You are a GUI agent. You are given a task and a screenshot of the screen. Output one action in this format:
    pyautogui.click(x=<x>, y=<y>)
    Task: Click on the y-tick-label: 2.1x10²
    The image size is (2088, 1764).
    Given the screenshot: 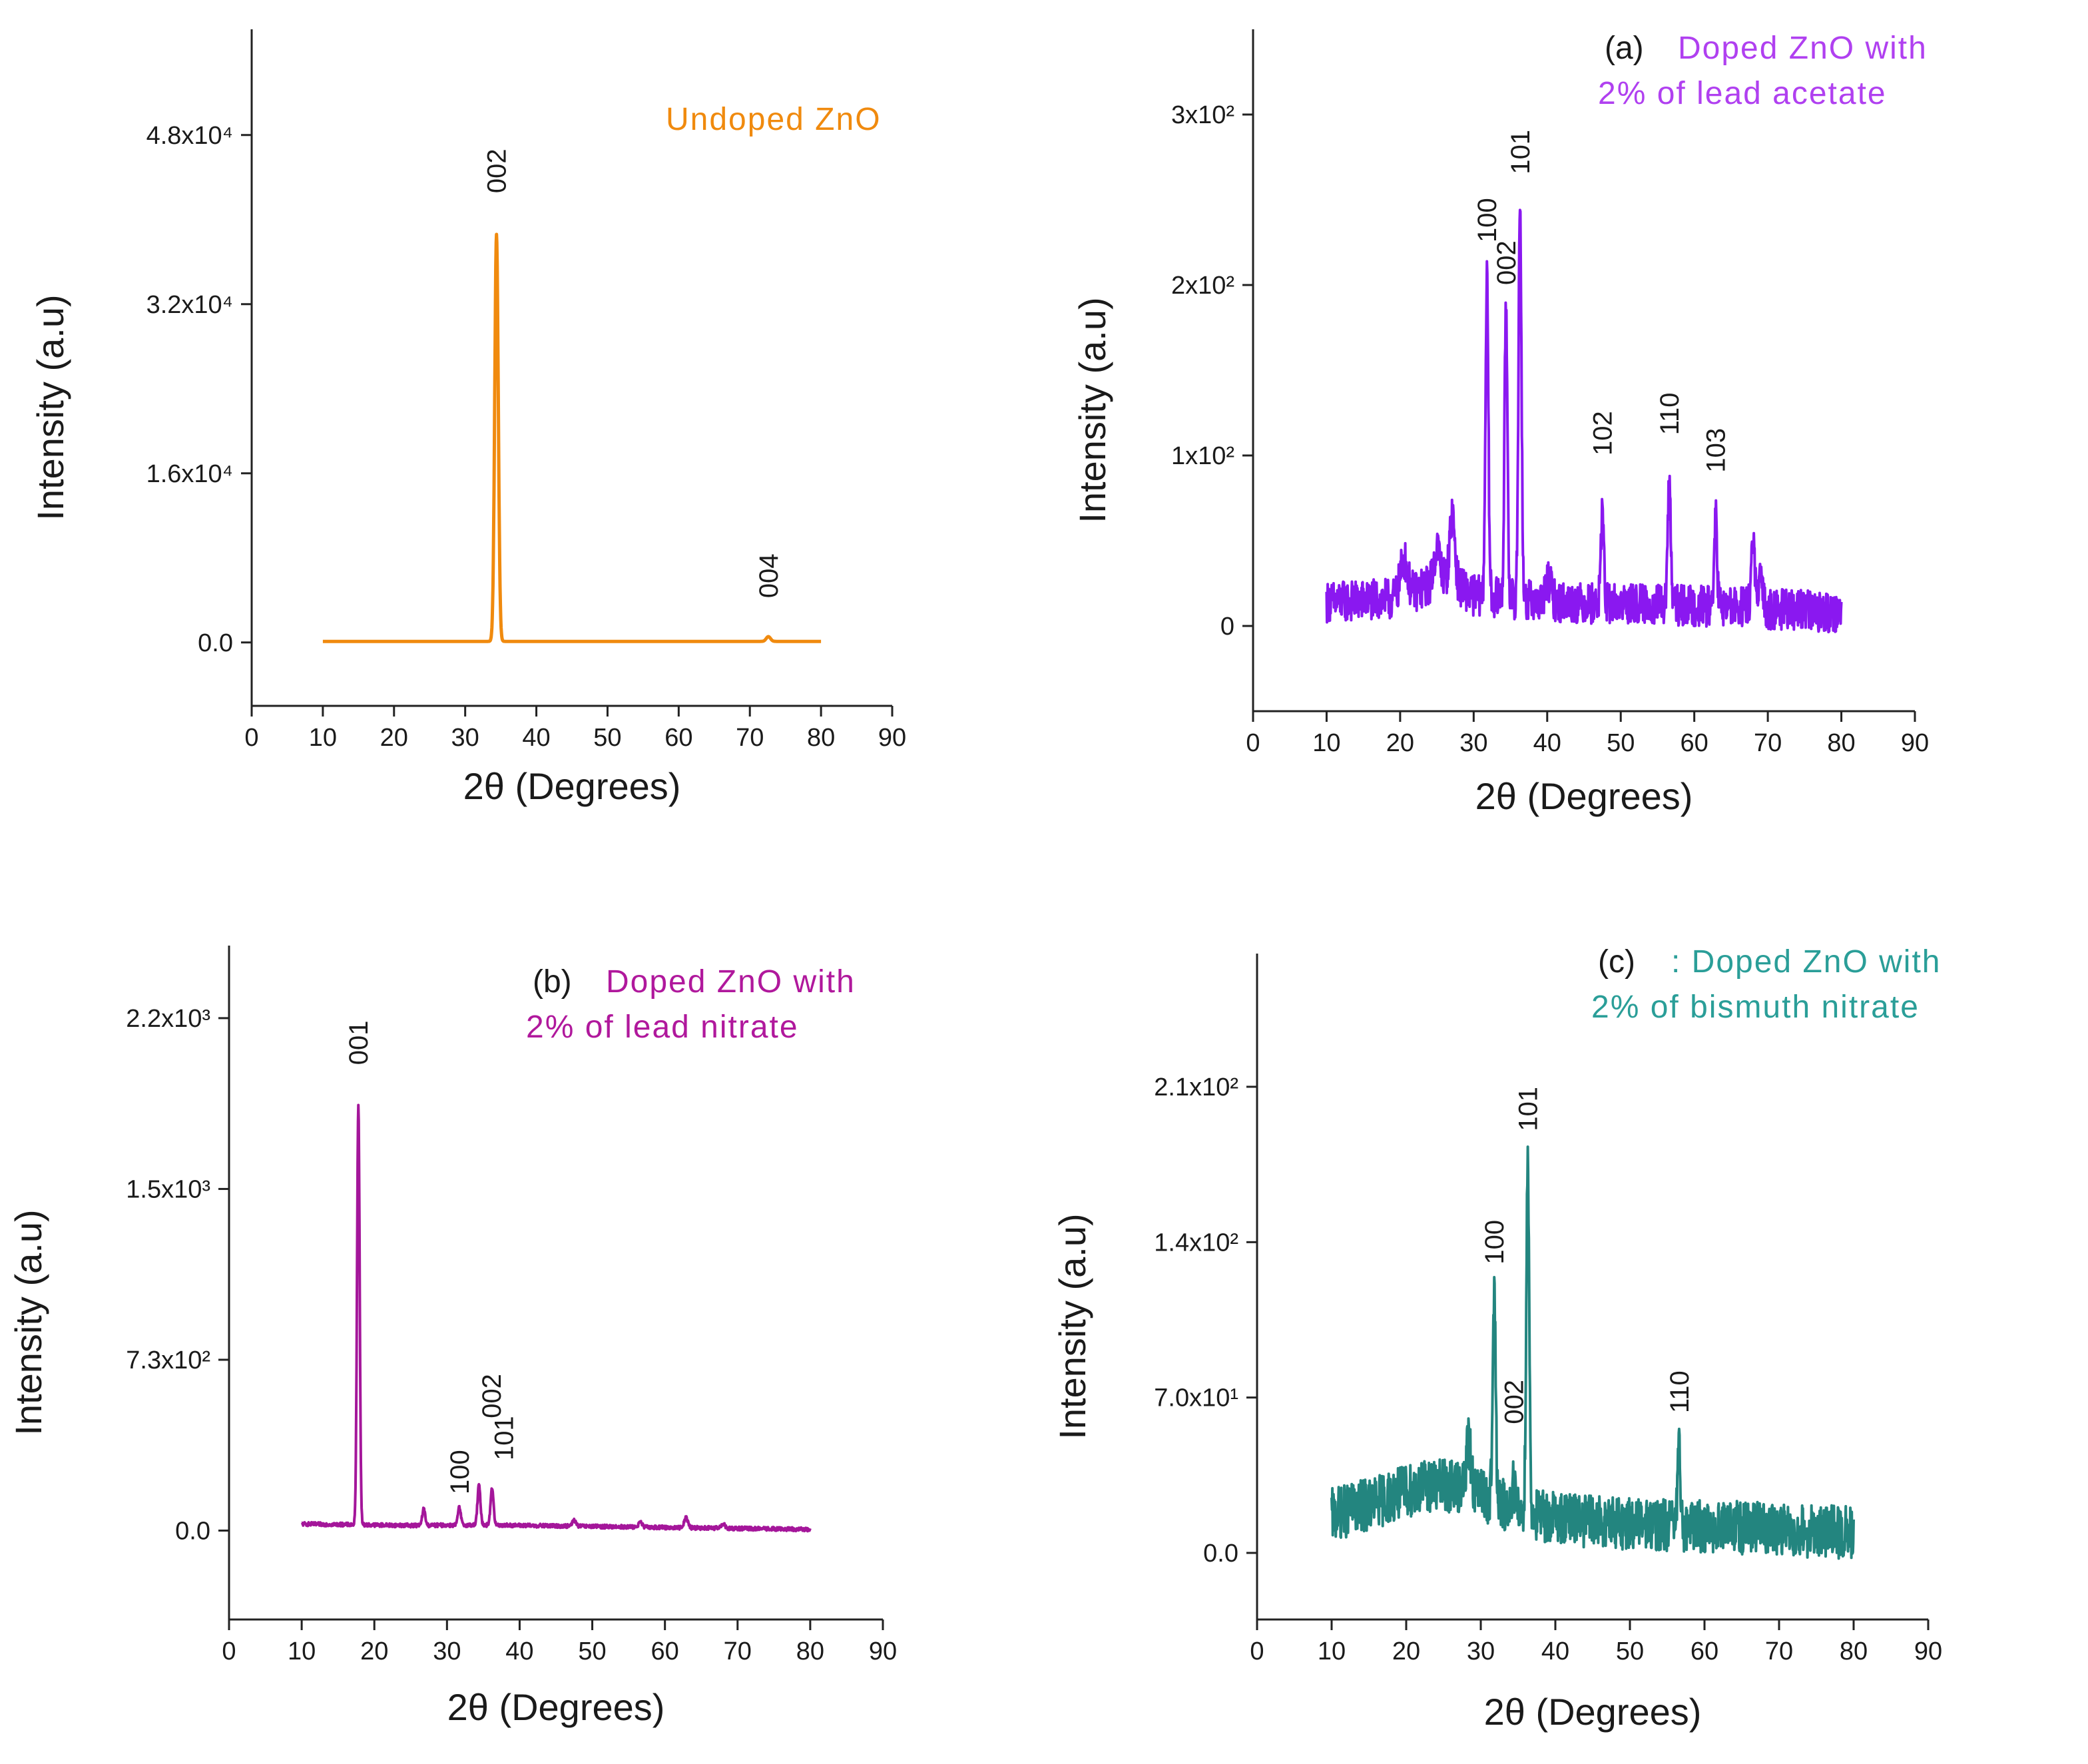 What is the action you would take?
    pyautogui.click(x=1196, y=1087)
    